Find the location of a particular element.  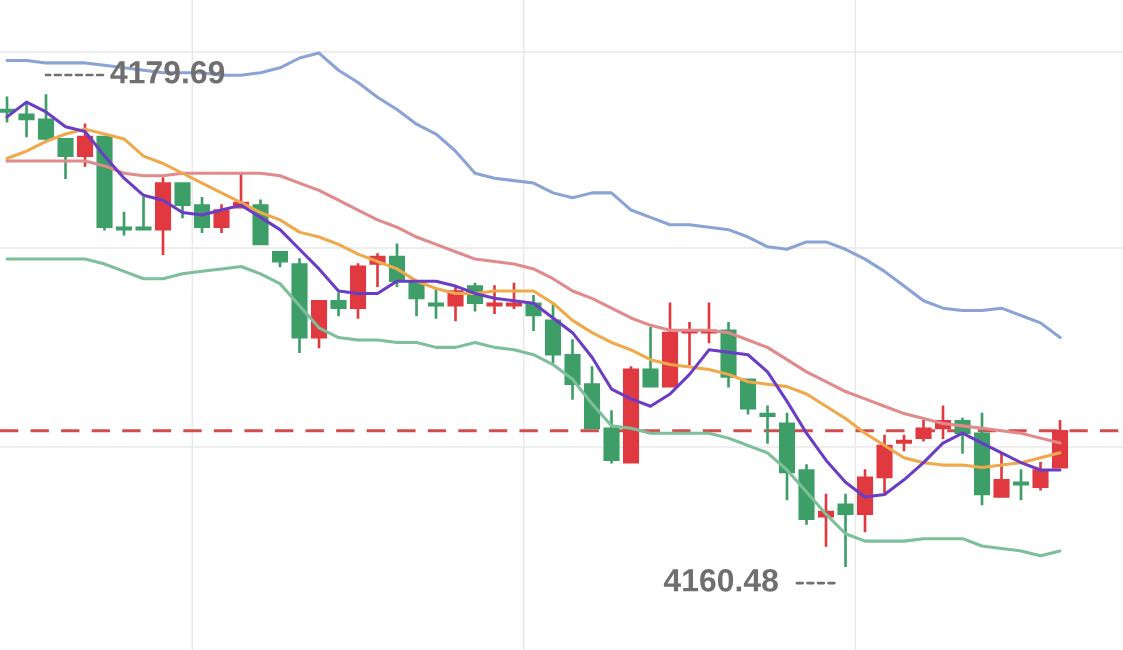

text: 4160.48 is located at coordinates (720, 580).